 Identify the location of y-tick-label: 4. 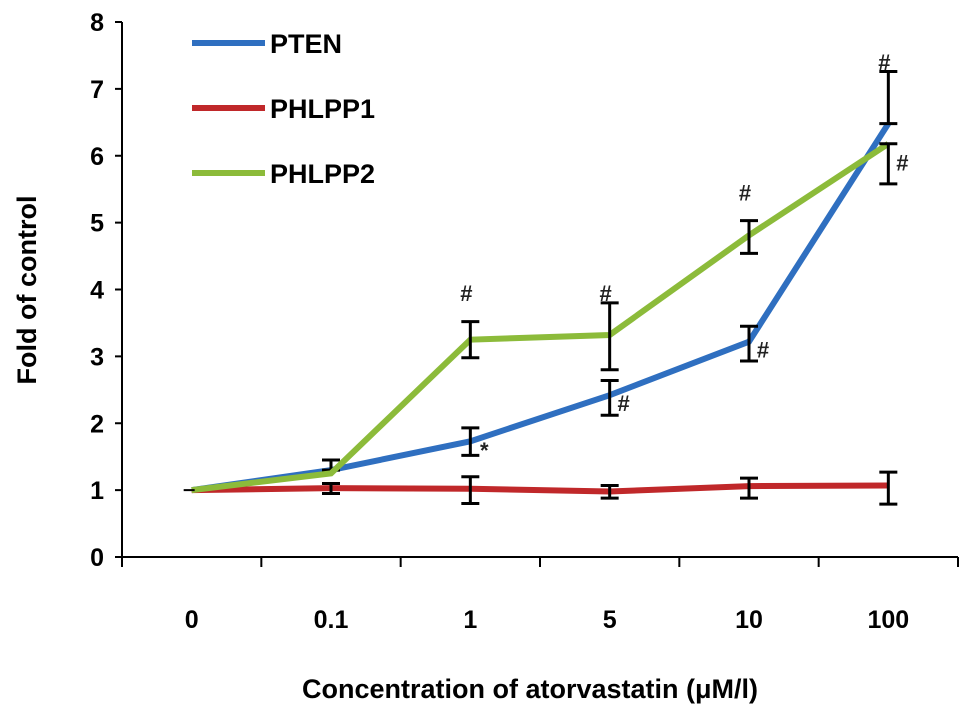
(97, 291).